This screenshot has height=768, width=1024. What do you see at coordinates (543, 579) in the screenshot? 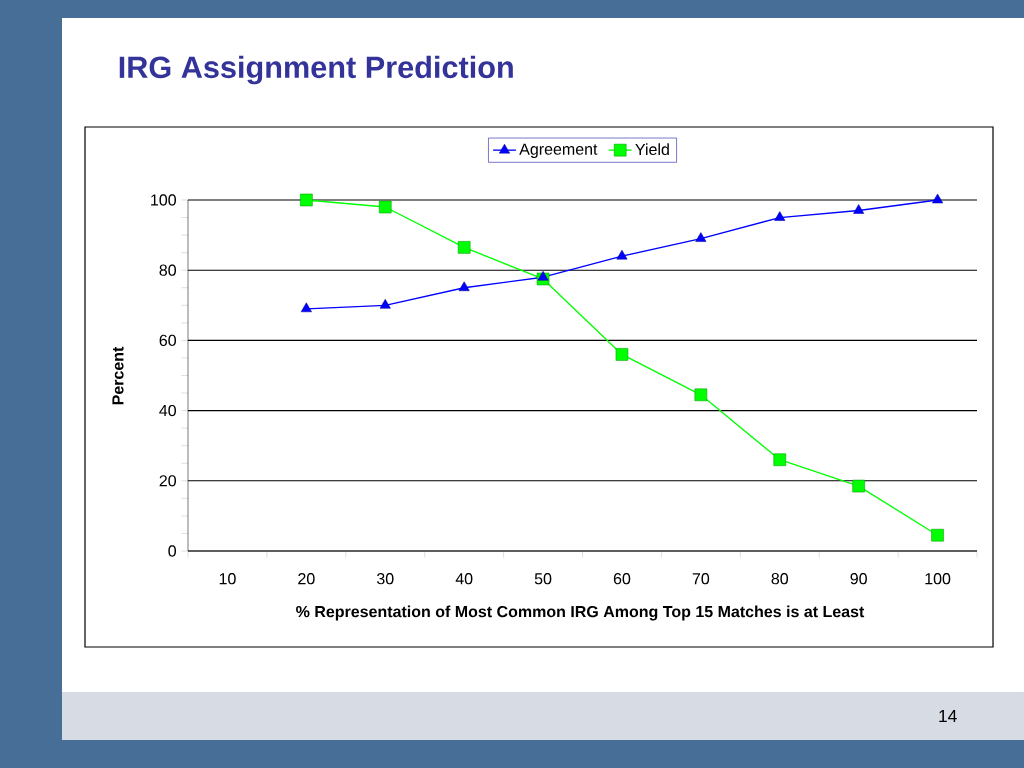
I see `x-tick-label: 50` at bounding box center [543, 579].